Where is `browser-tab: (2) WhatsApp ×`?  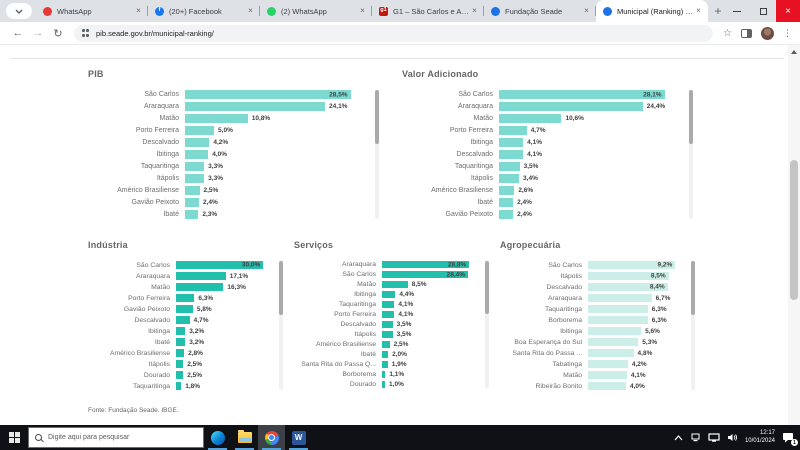 browser-tab: (2) WhatsApp × is located at coordinates (316, 11).